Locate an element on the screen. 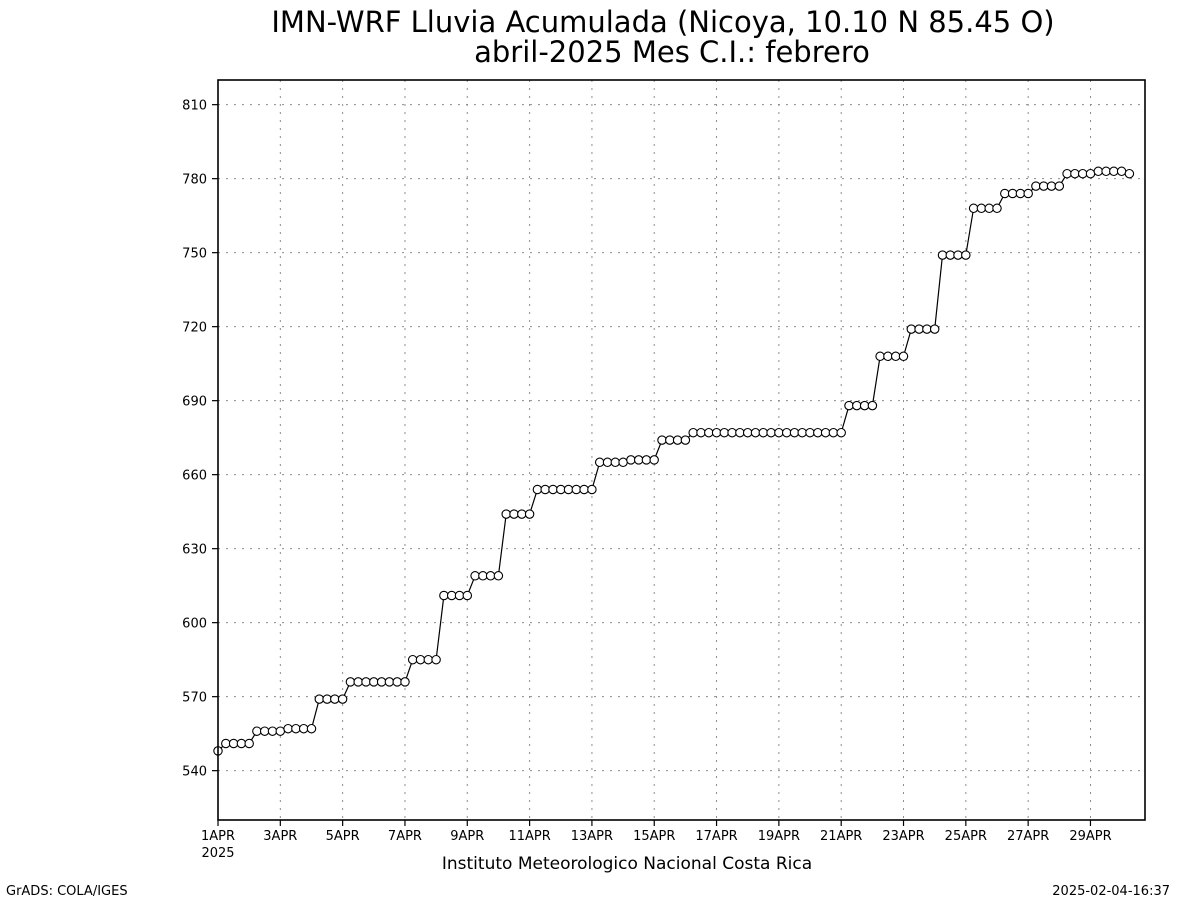 The width and height of the screenshot is (1200, 900). x-tick-label: 27APR is located at coordinates (1028, 836).